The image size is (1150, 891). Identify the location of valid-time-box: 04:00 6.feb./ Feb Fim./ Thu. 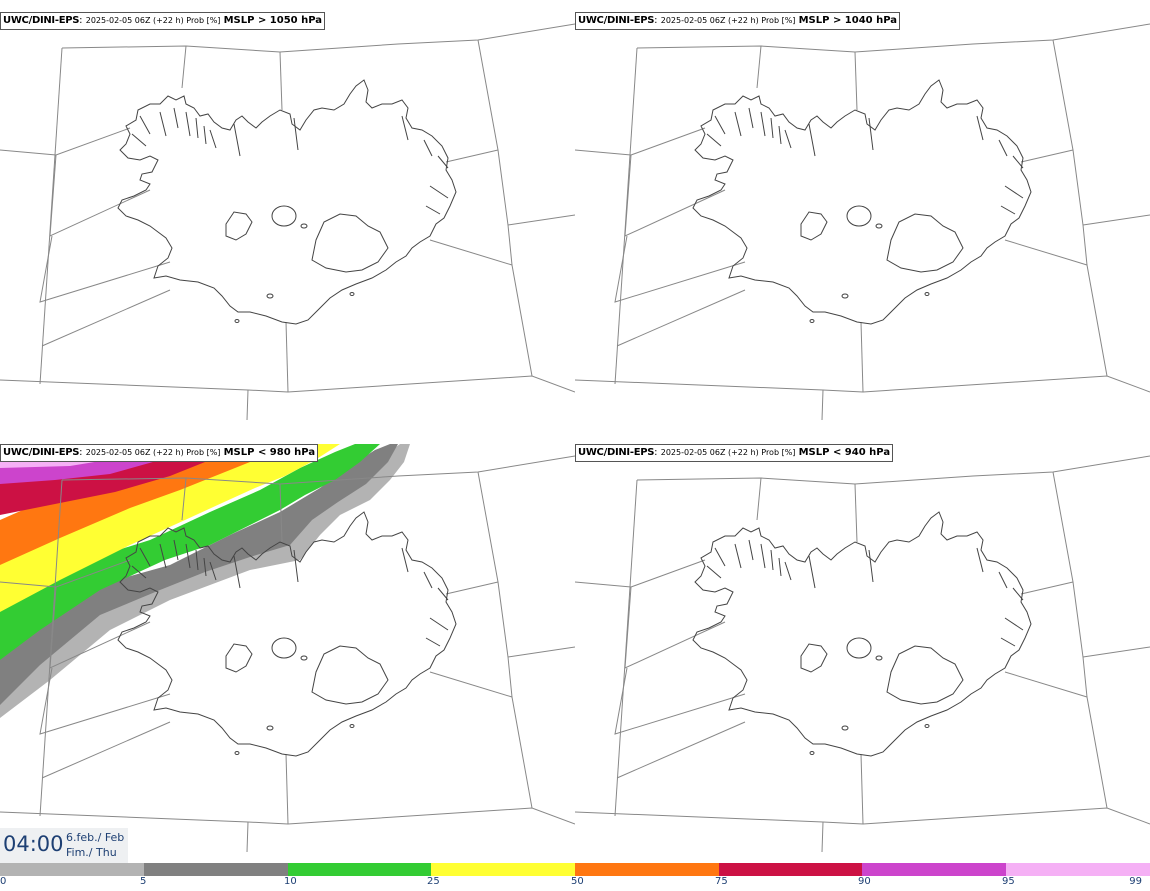
(64, 845).